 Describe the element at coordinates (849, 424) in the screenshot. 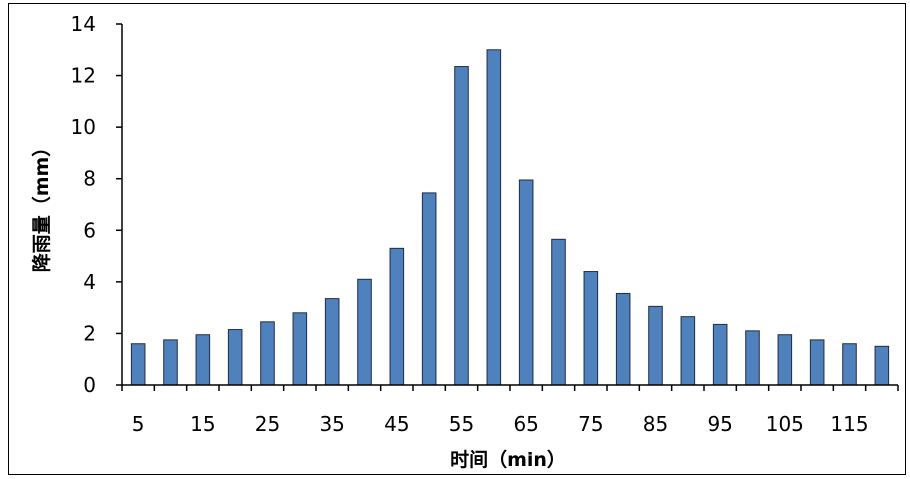

I see `x-tick-label: 115` at that location.